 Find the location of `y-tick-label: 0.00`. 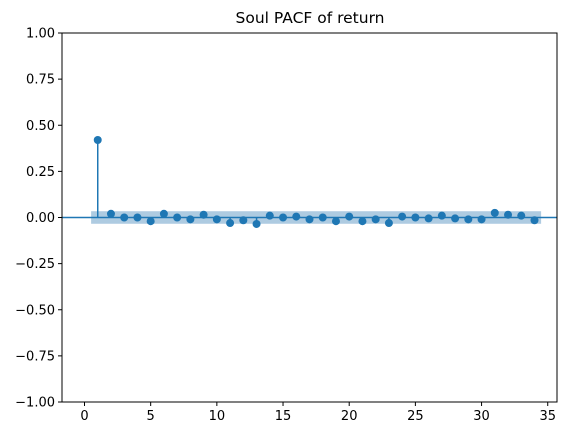

y-tick-label: 0.00 is located at coordinates (40, 218).